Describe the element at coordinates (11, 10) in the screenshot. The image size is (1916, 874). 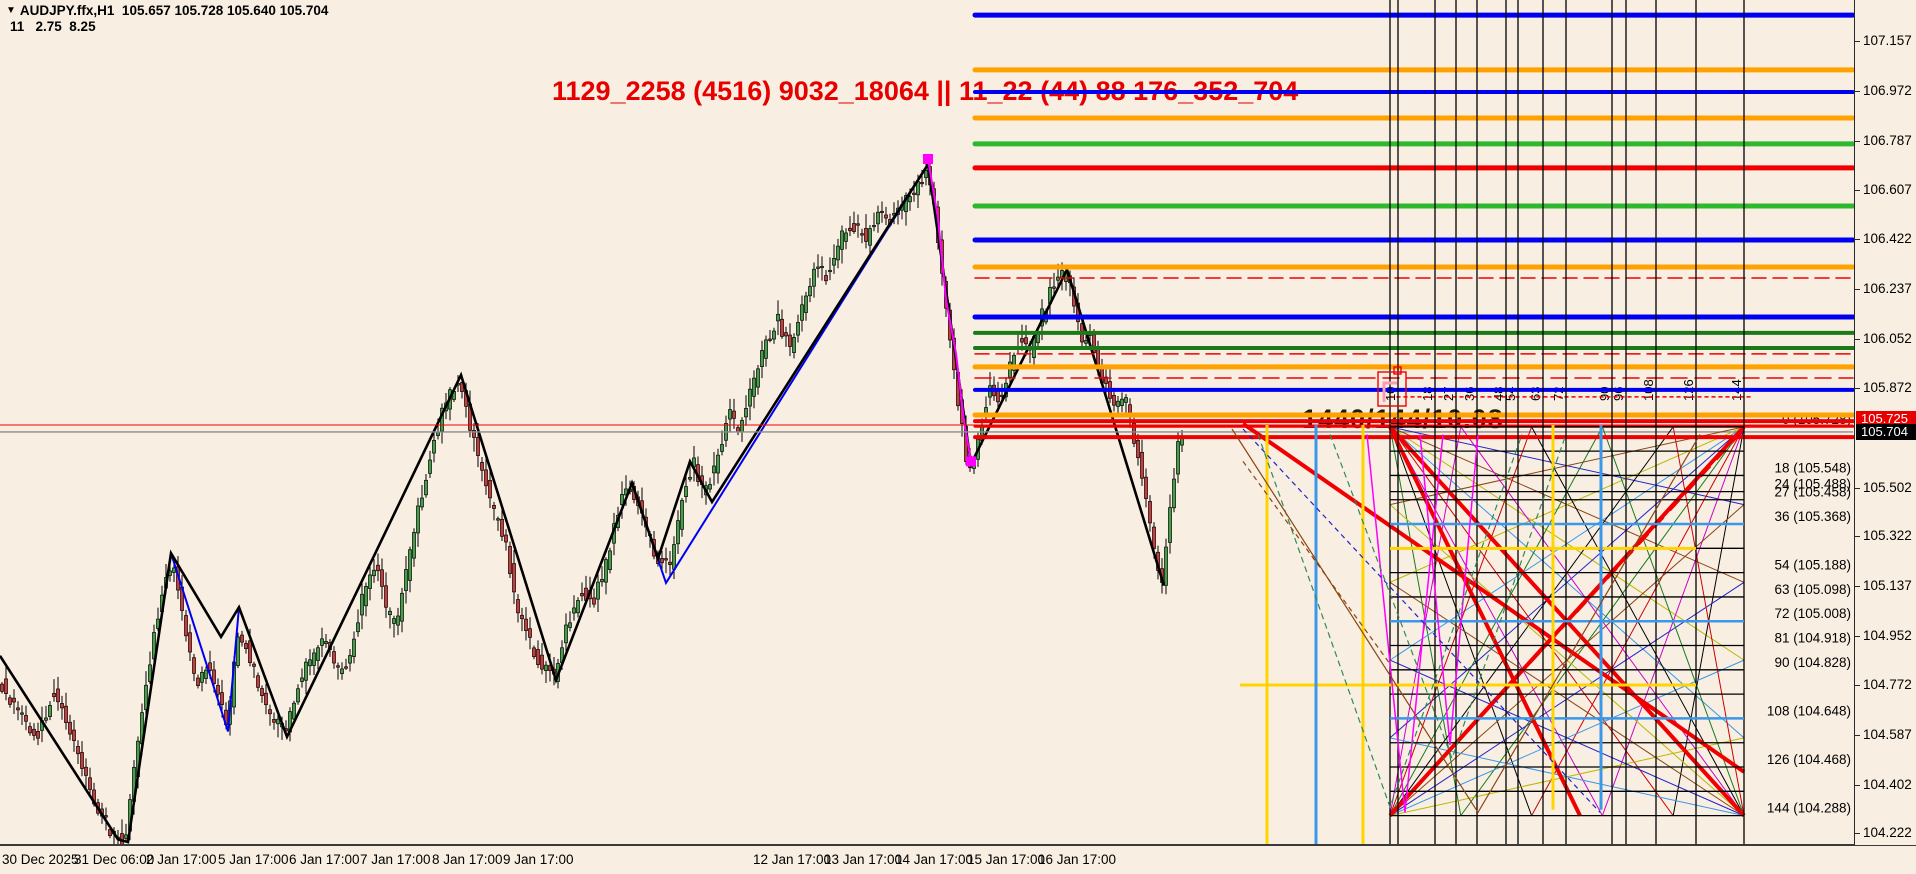
I see `chart-dropdown-icon: ▼` at that location.